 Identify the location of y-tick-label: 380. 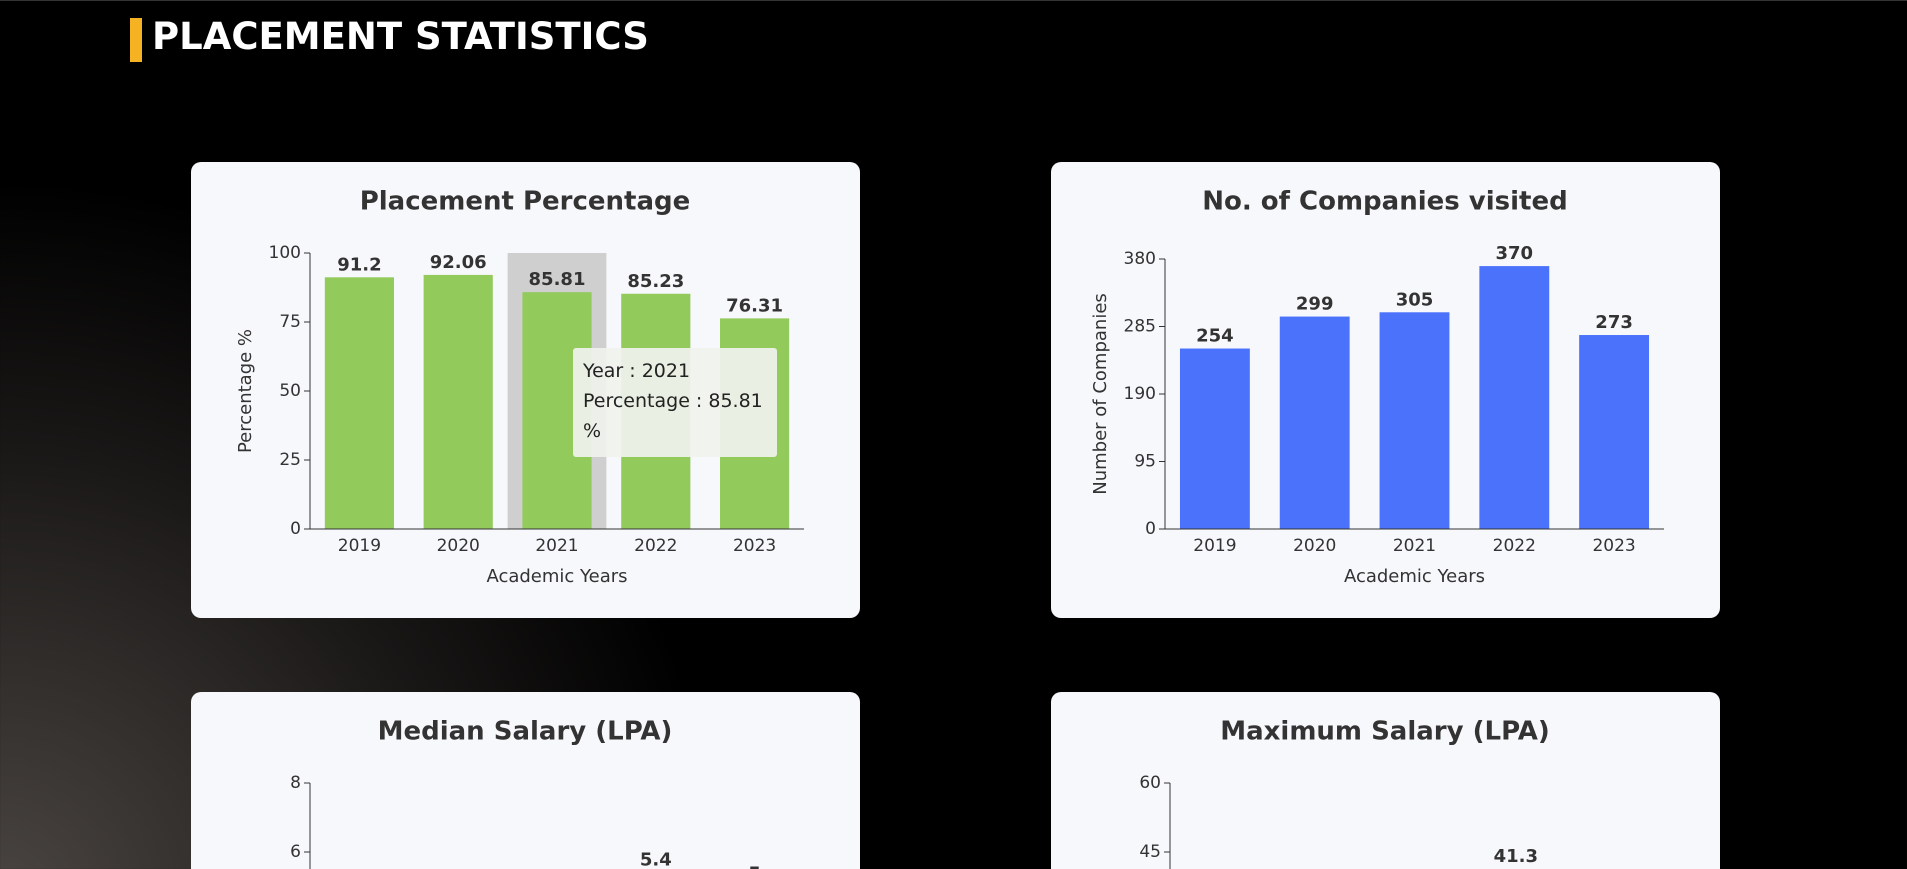
(1140, 259).